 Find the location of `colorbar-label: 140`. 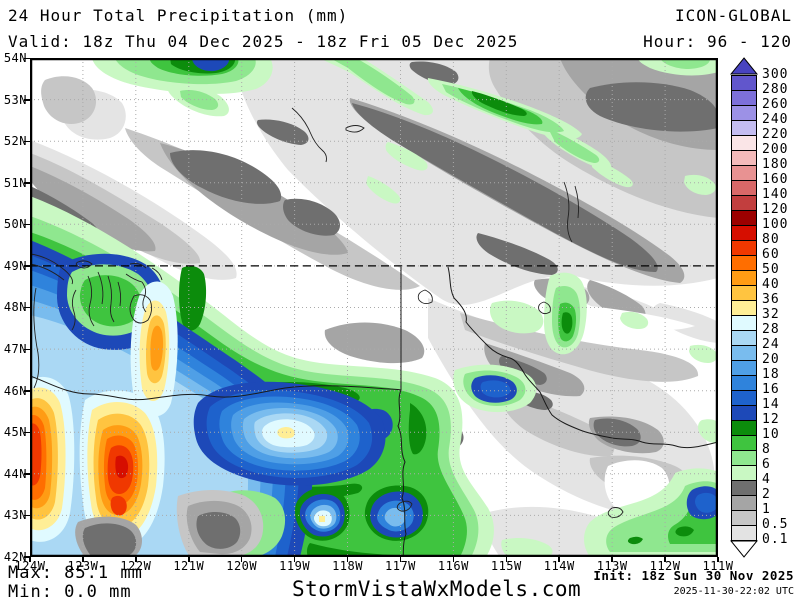

colorbar-label: 140 is located at coordinates (775, 194).